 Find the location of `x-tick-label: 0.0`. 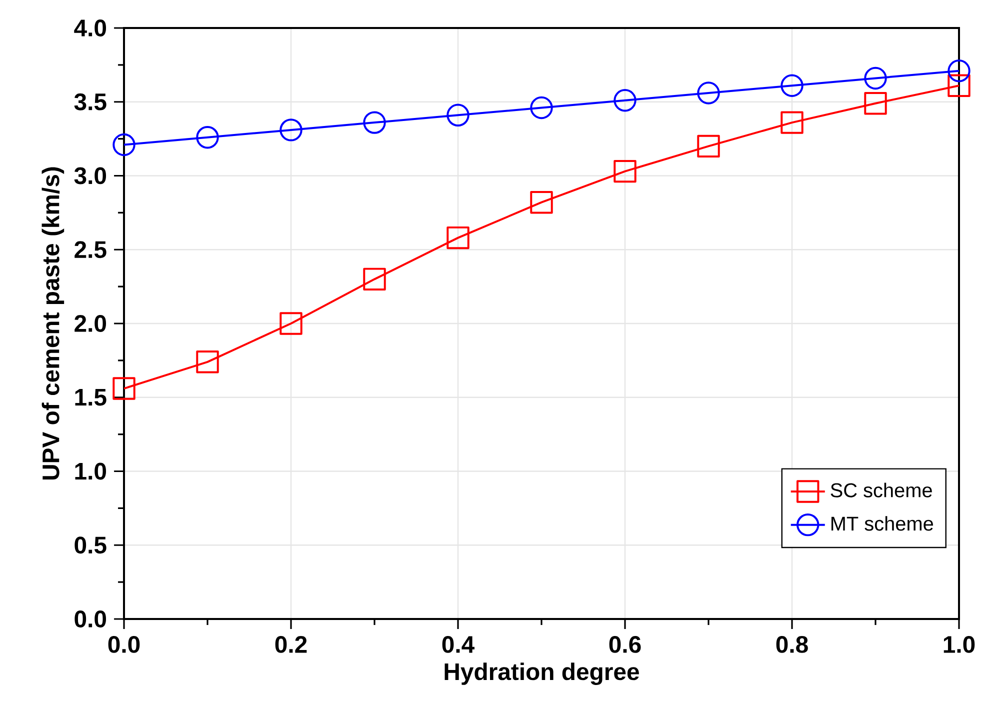

x-tick-label: 0.0 is located at coordinates (124, 644).